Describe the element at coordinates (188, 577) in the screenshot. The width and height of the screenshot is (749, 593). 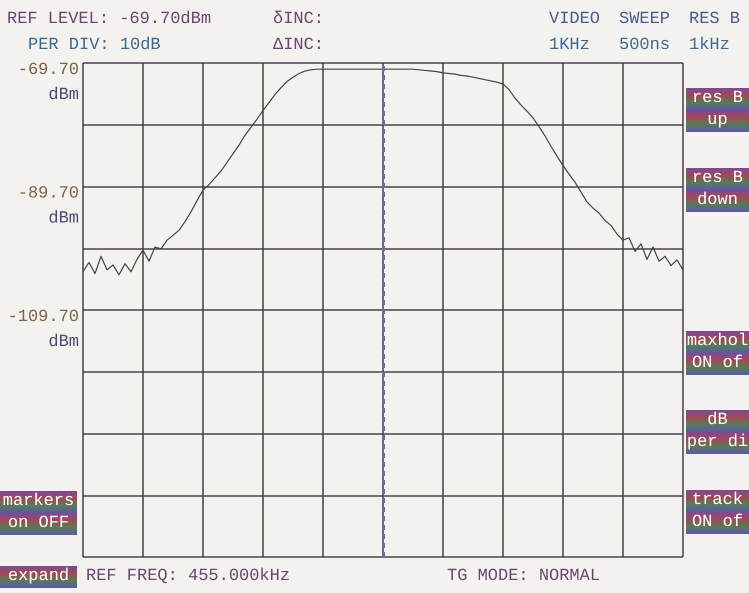
I see `text: REF FREQ: 455.000kHz` at that location.